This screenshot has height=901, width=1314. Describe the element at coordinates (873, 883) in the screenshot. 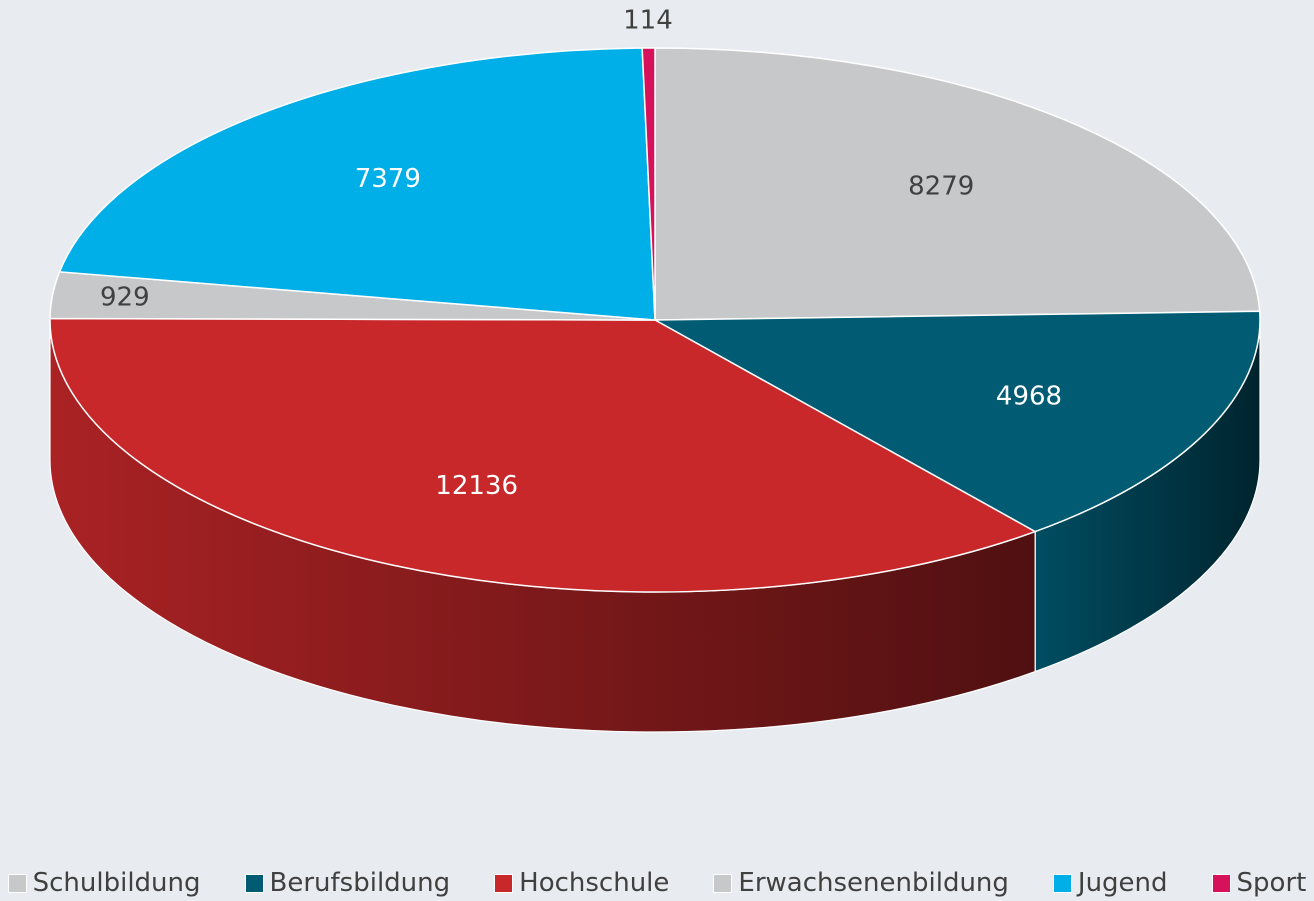

I see `legend-label: Erwachsenenbildung` at that location.